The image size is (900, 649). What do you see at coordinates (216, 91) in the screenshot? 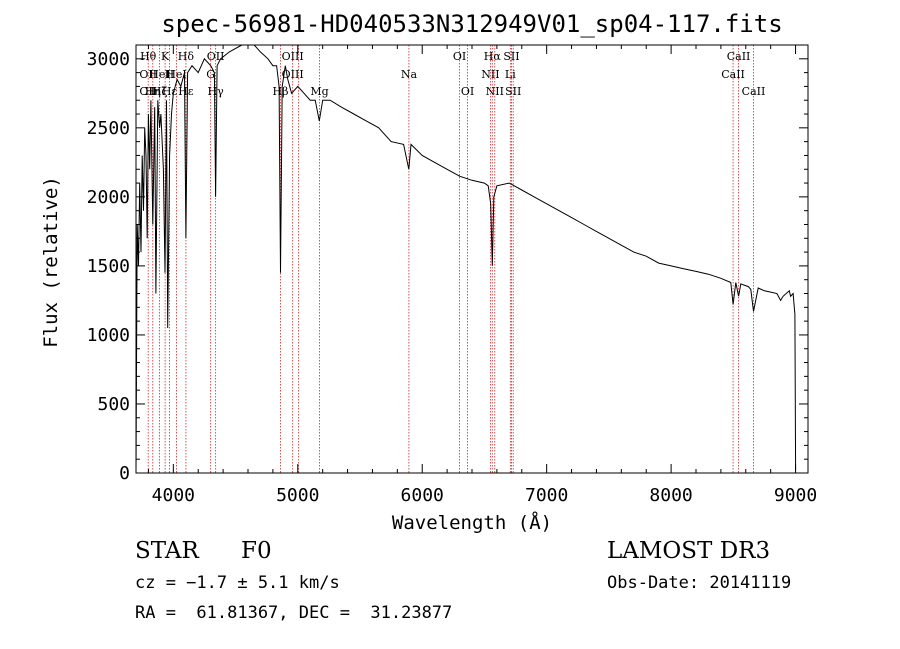
I see `line-marker-label: Hγ` at bounding box center [216, 91].